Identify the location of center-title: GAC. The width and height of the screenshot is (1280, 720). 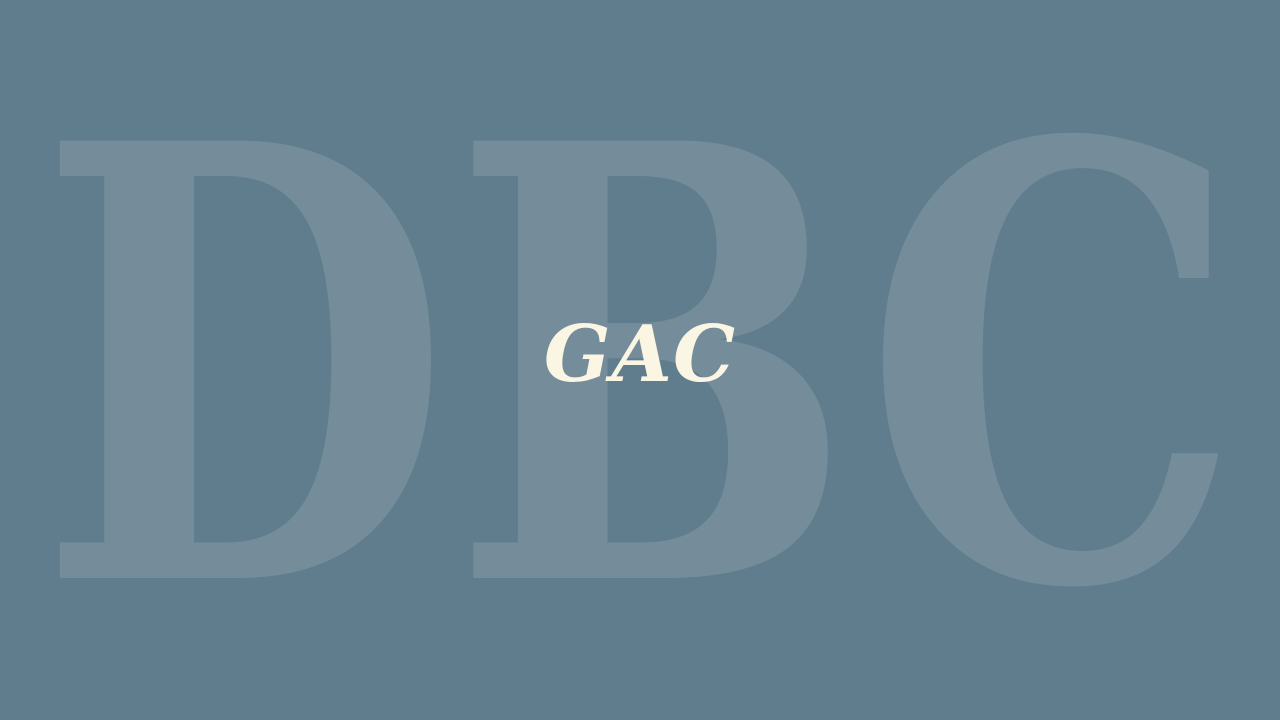
(640, 354).